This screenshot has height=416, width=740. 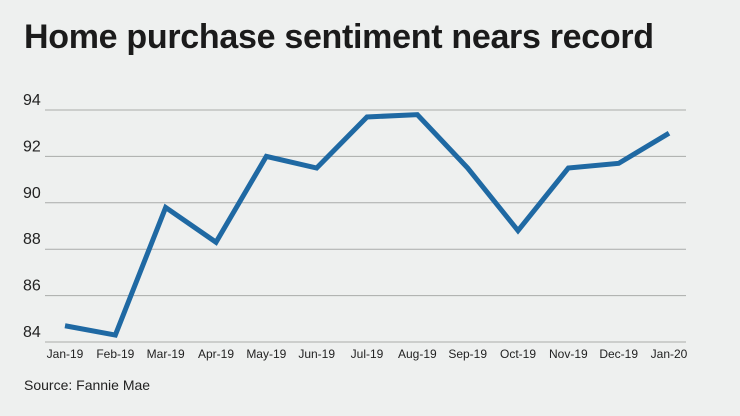 I want to click on y-tick-label: 90, so click(x=32, y=193).